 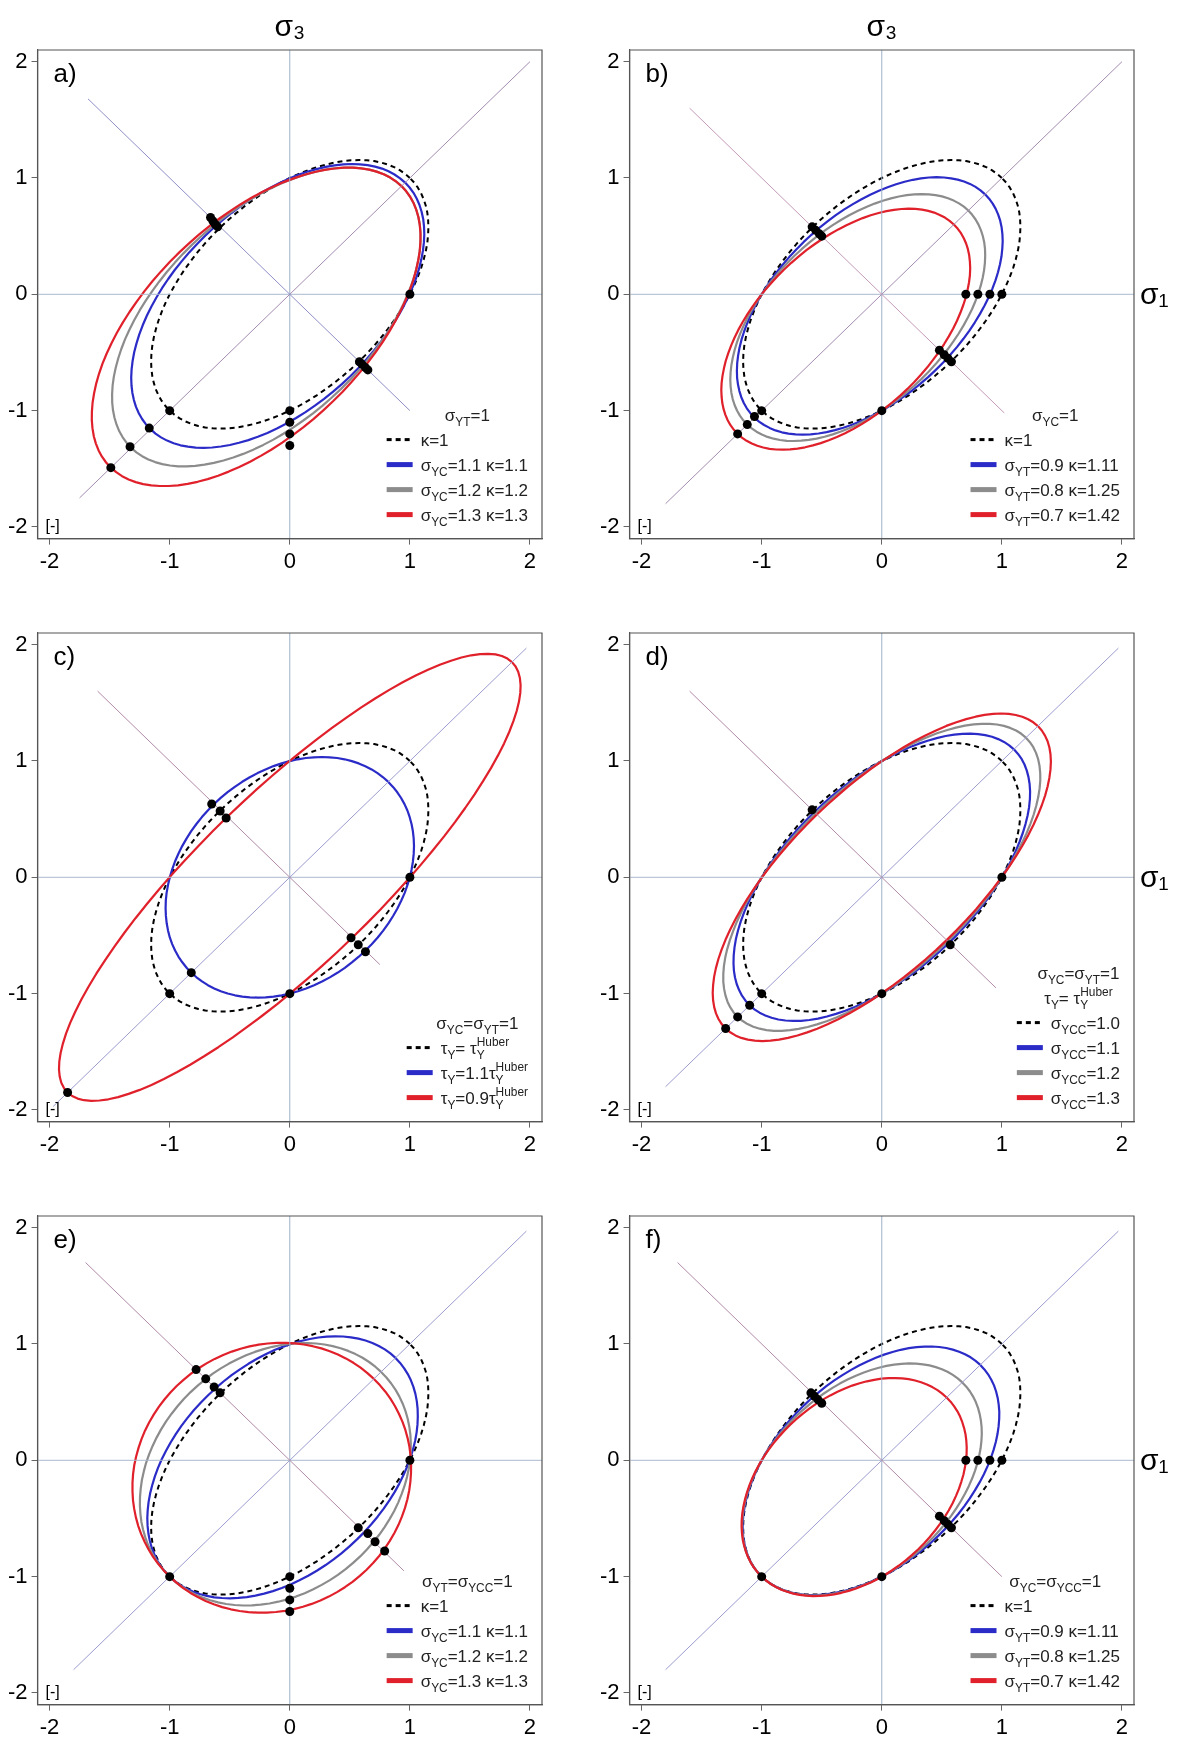 What do you see at coordinates (65, 1239) in the screenshot?
I see `annotation: e)` at bounding box center [65, 1239].